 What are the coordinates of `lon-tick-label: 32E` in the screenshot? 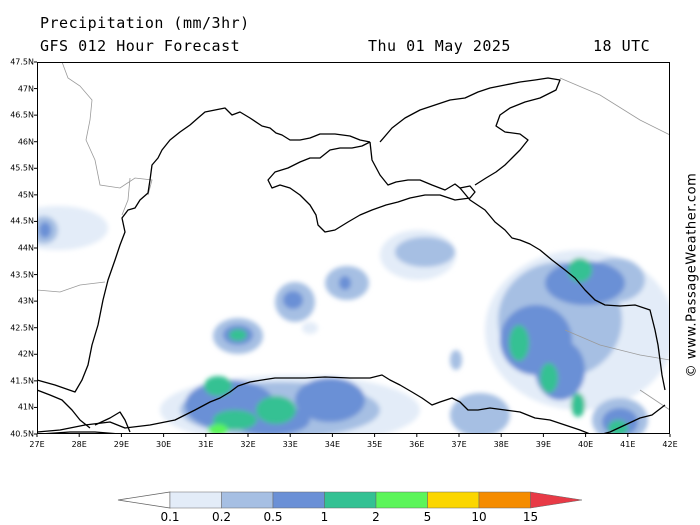 It's located at (248, 444).